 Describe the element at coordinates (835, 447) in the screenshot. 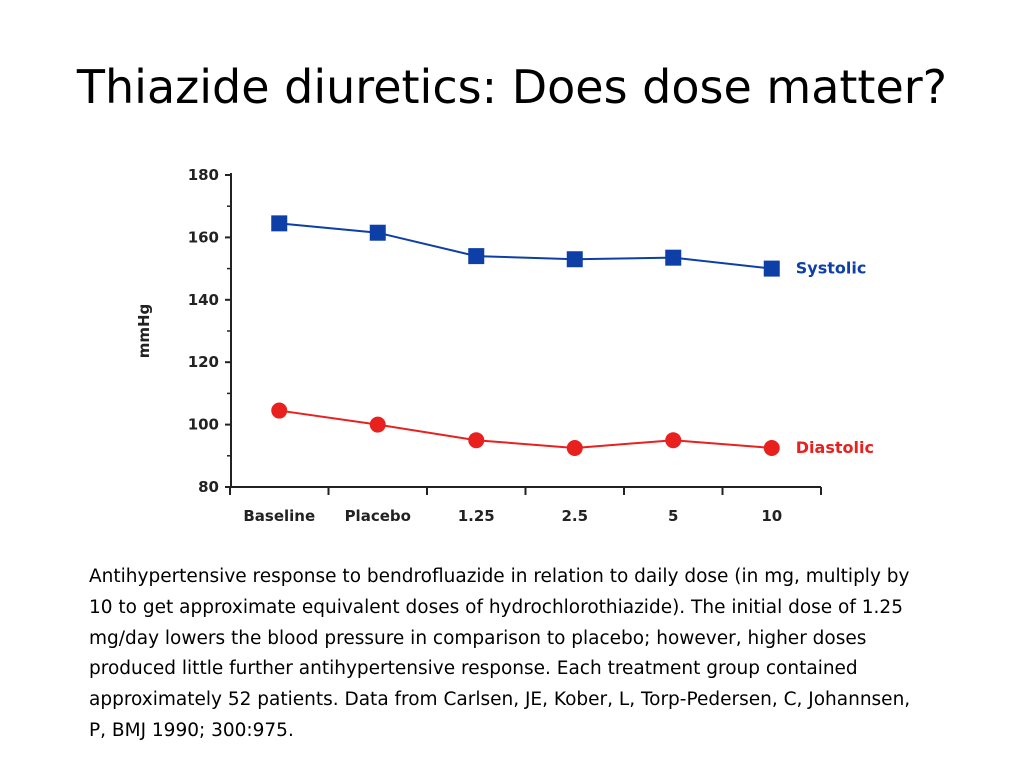

I see `diastolic-label: Diastolic` at that location.